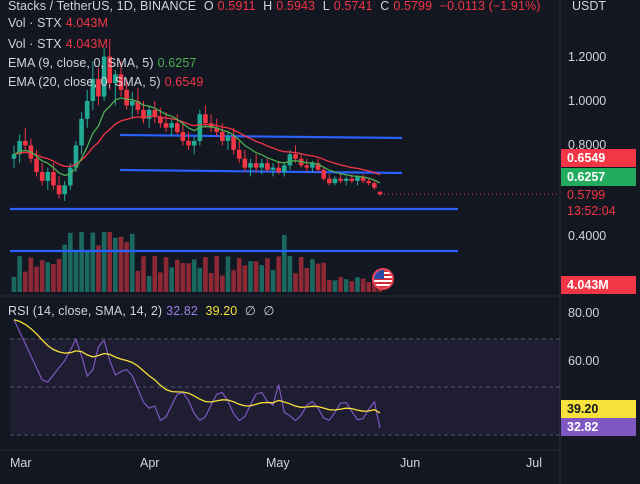  Describe the element at coordinates (385, 6) in the screenshot. I see `close-label: C` at that location.